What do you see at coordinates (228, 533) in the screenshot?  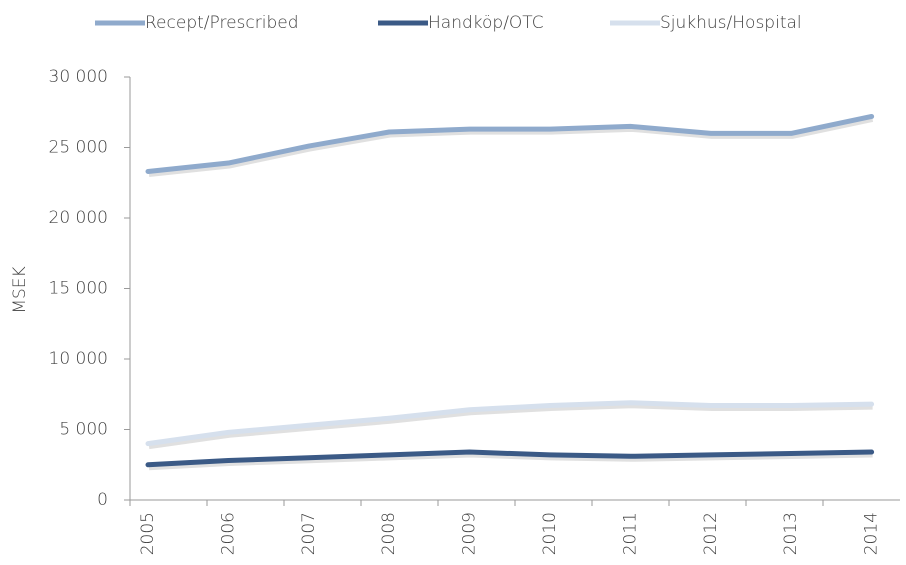 I see `x-tick-label: 2006` at bounding box center [228, 533].